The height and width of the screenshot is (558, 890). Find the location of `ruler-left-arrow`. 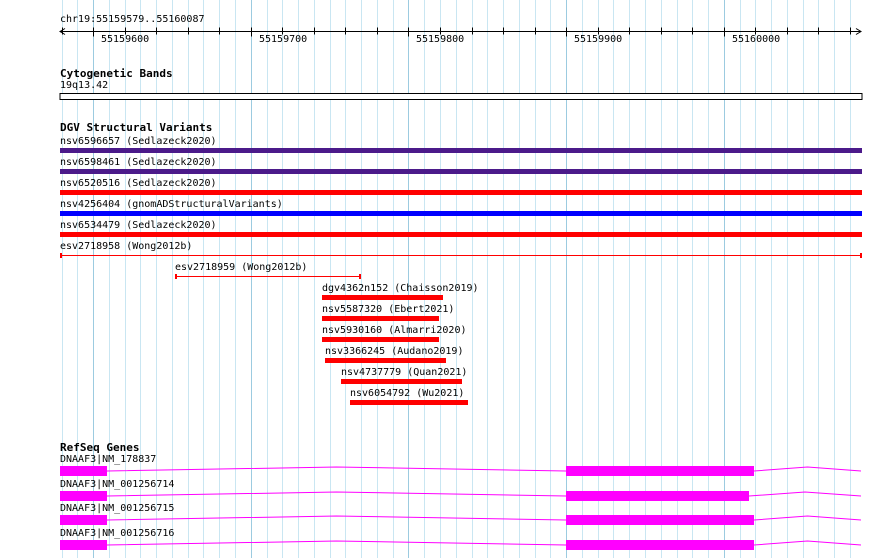

ruler-left-arrow is located at coordinates (62, 31).